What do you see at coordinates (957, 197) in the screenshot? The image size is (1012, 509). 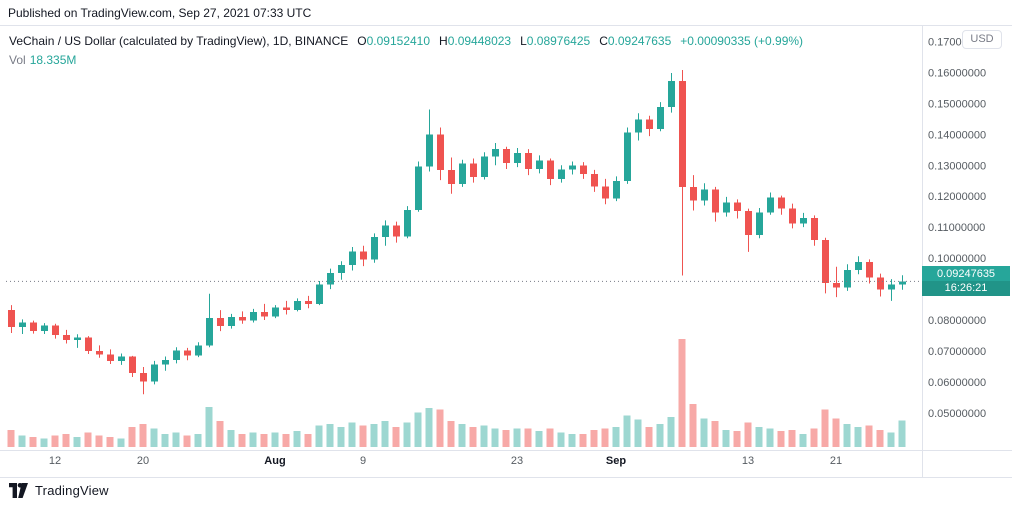 I see `svg-text: 0.12000000` at bounding box center [957, 197].